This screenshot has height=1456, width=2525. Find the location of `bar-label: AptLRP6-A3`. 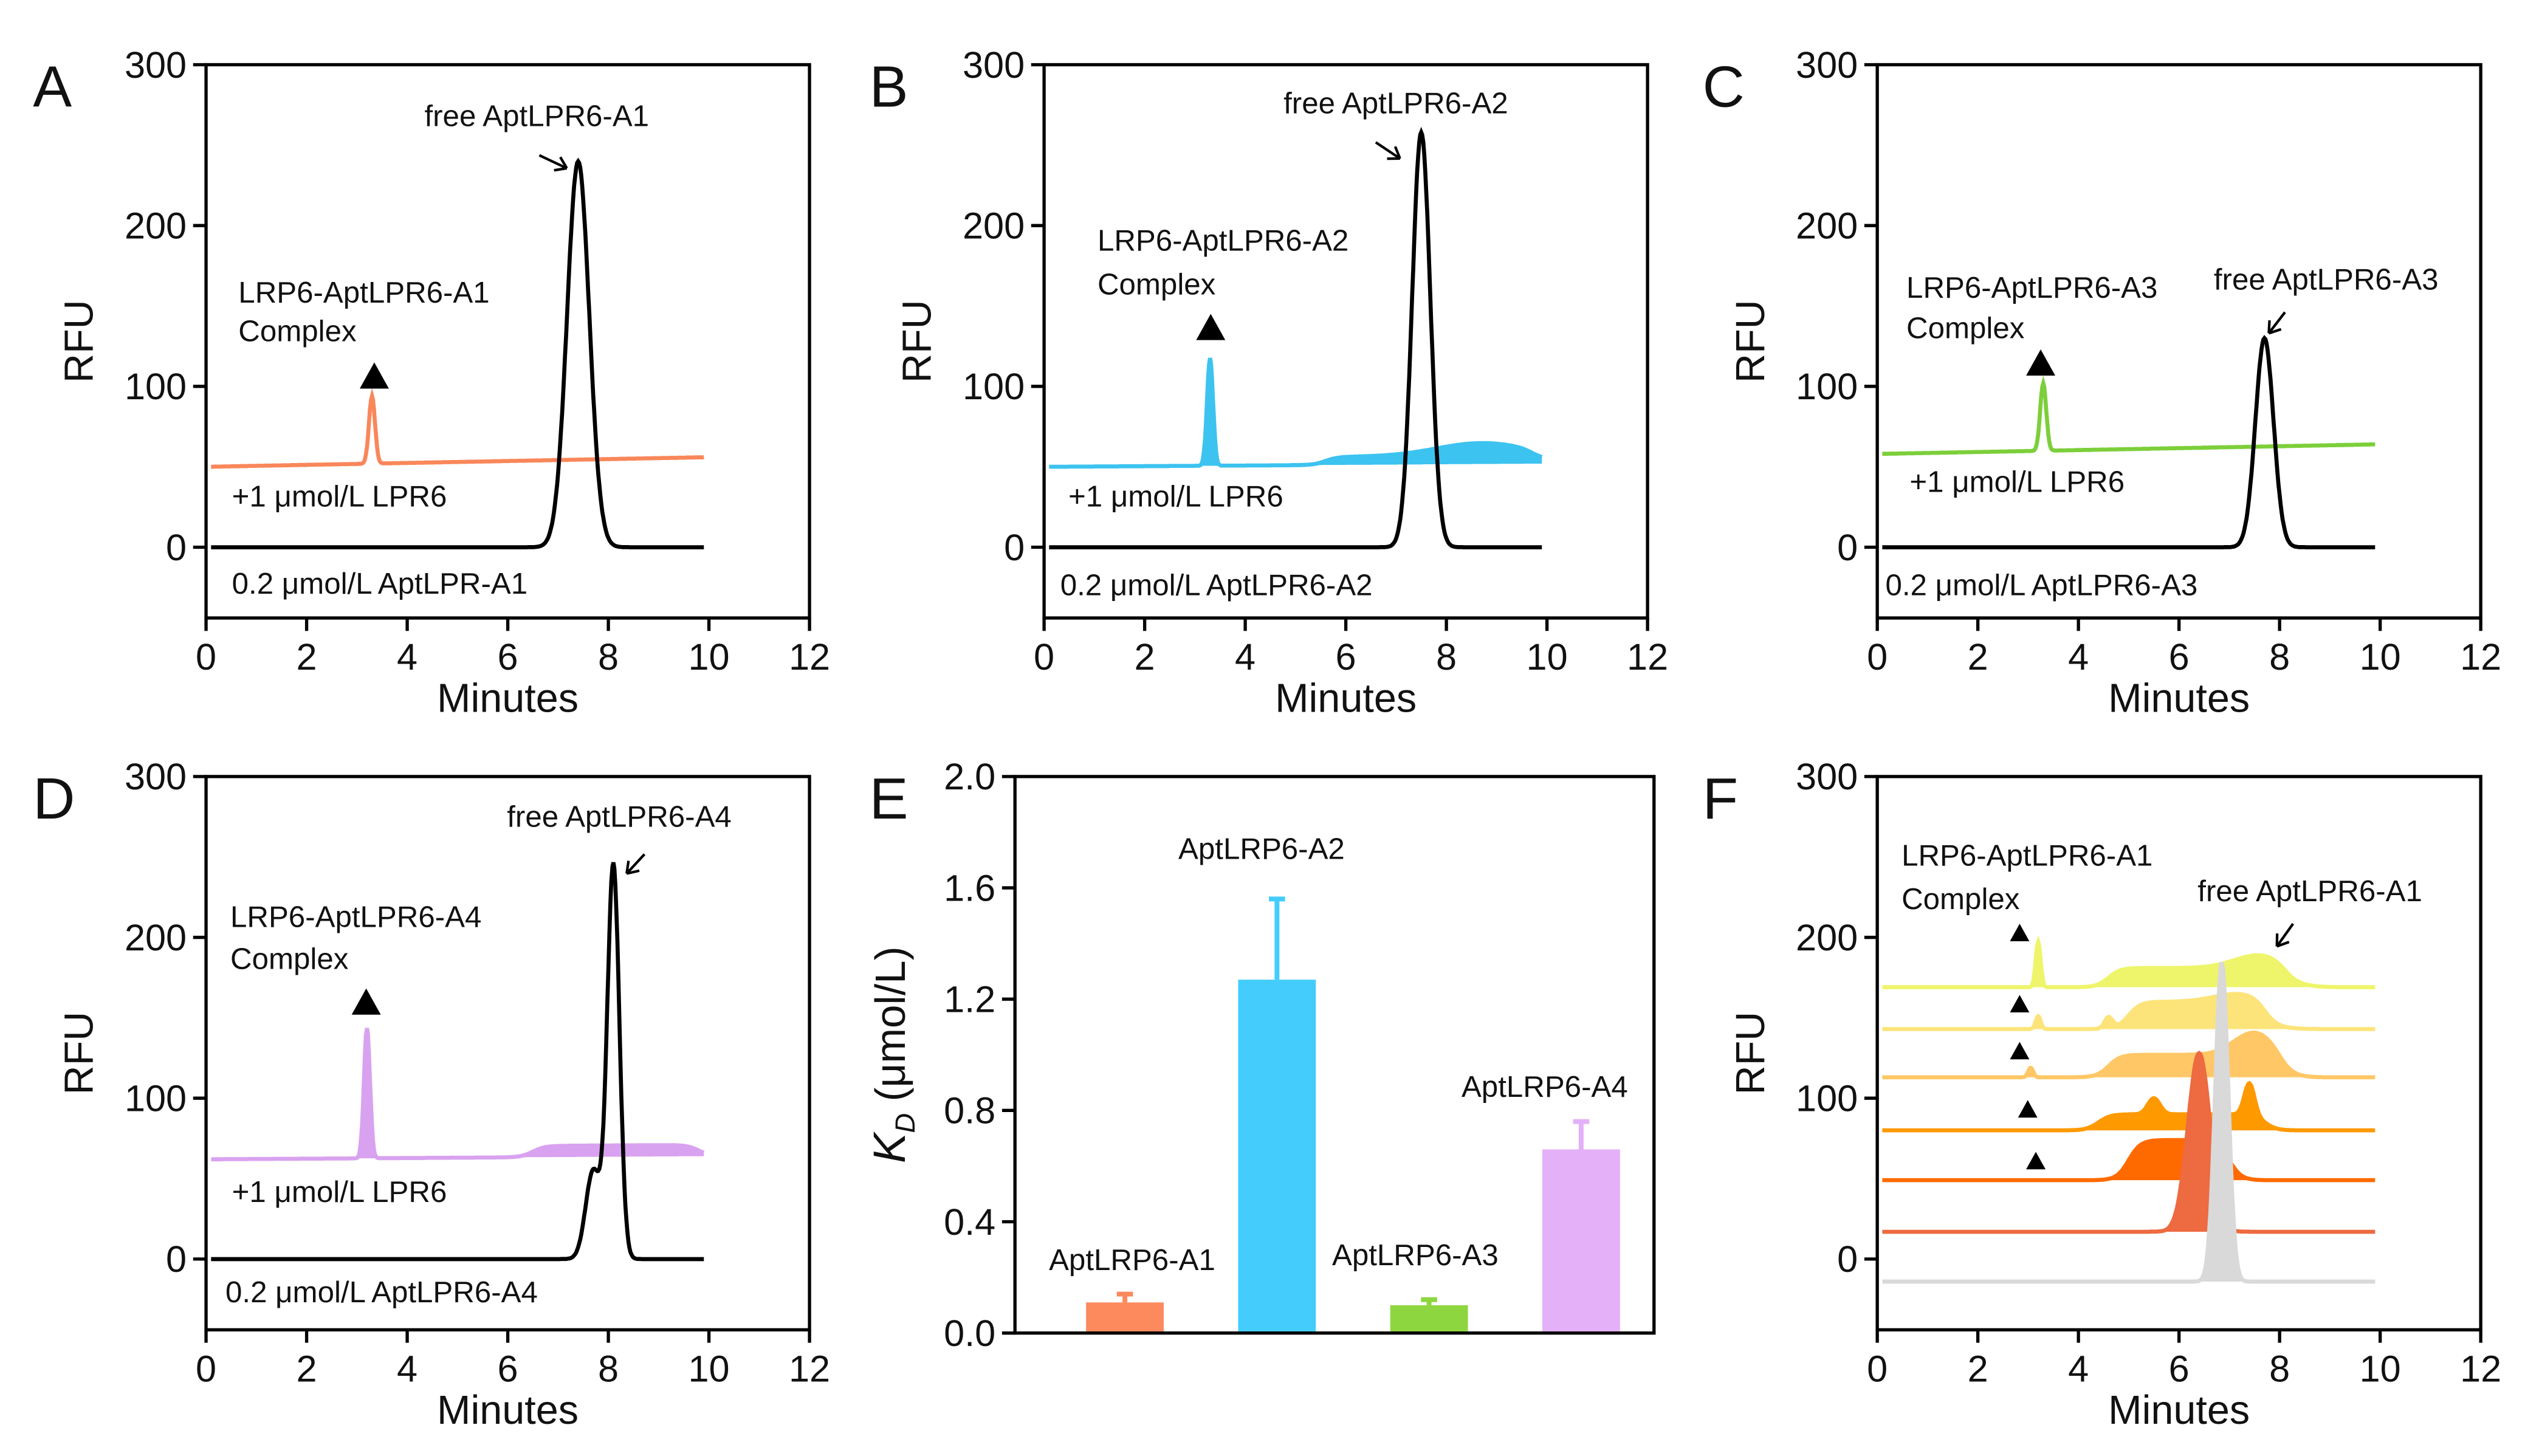

bar-label: AptLRP6-A3 is located at coordinates (1415, 1255).